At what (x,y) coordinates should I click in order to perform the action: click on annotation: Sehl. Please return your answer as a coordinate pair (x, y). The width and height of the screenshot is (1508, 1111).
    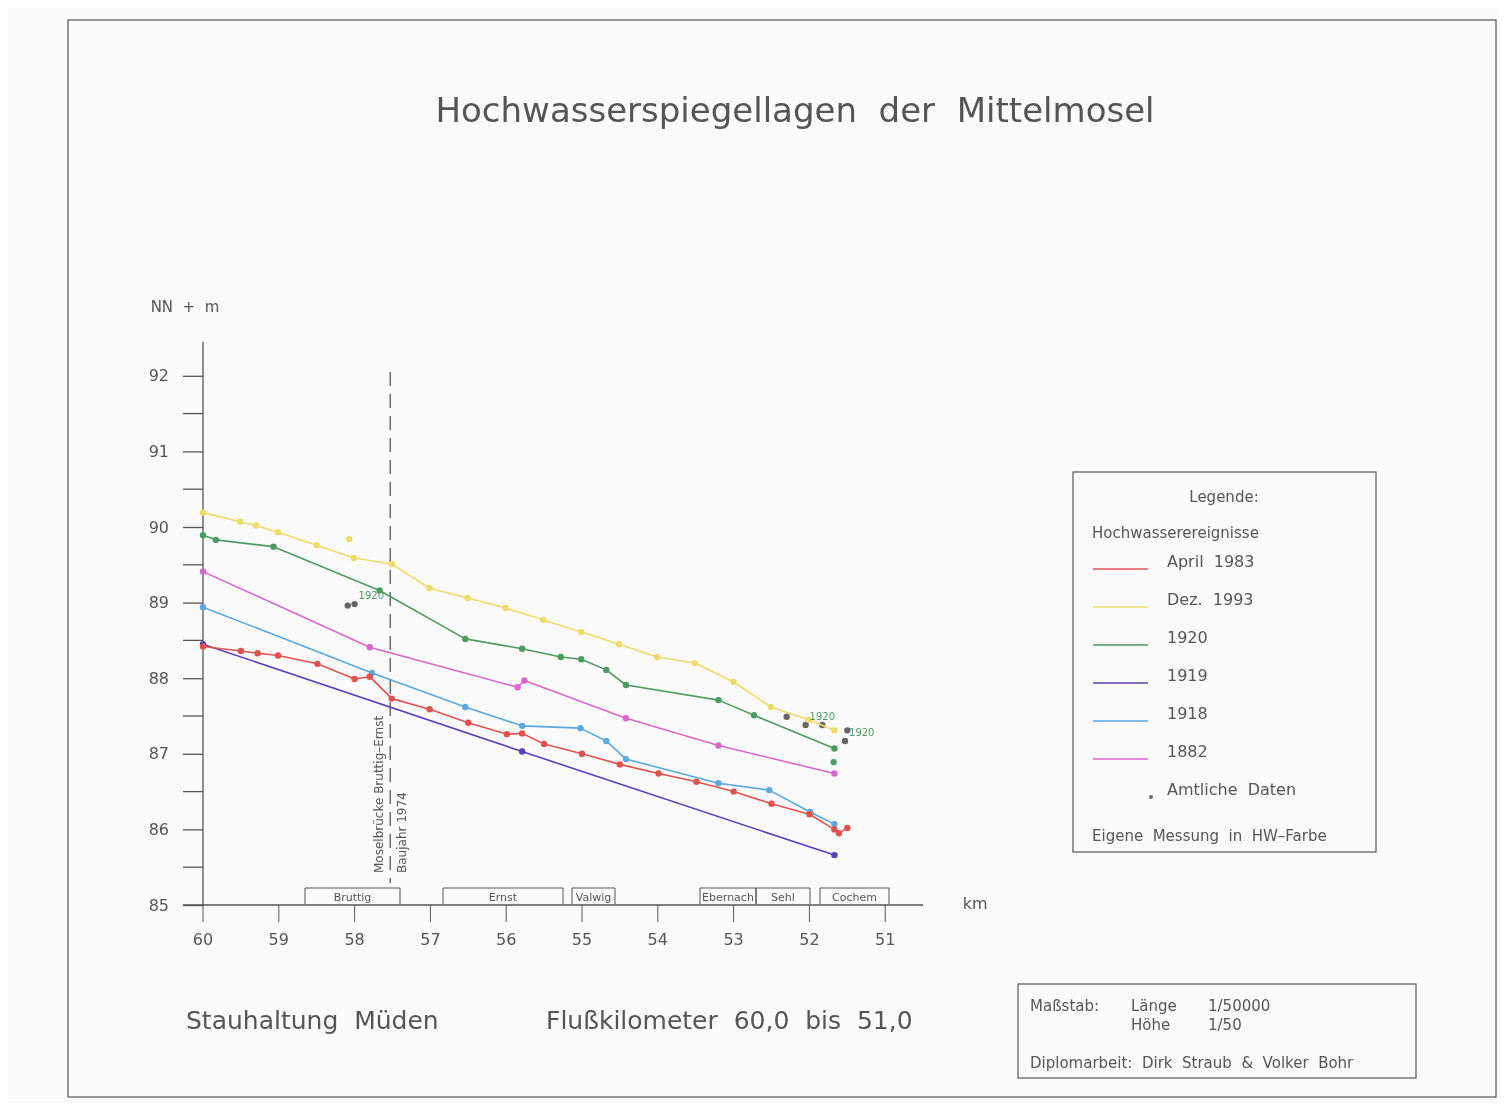
    Looking at the image, I should click on (783, 897).